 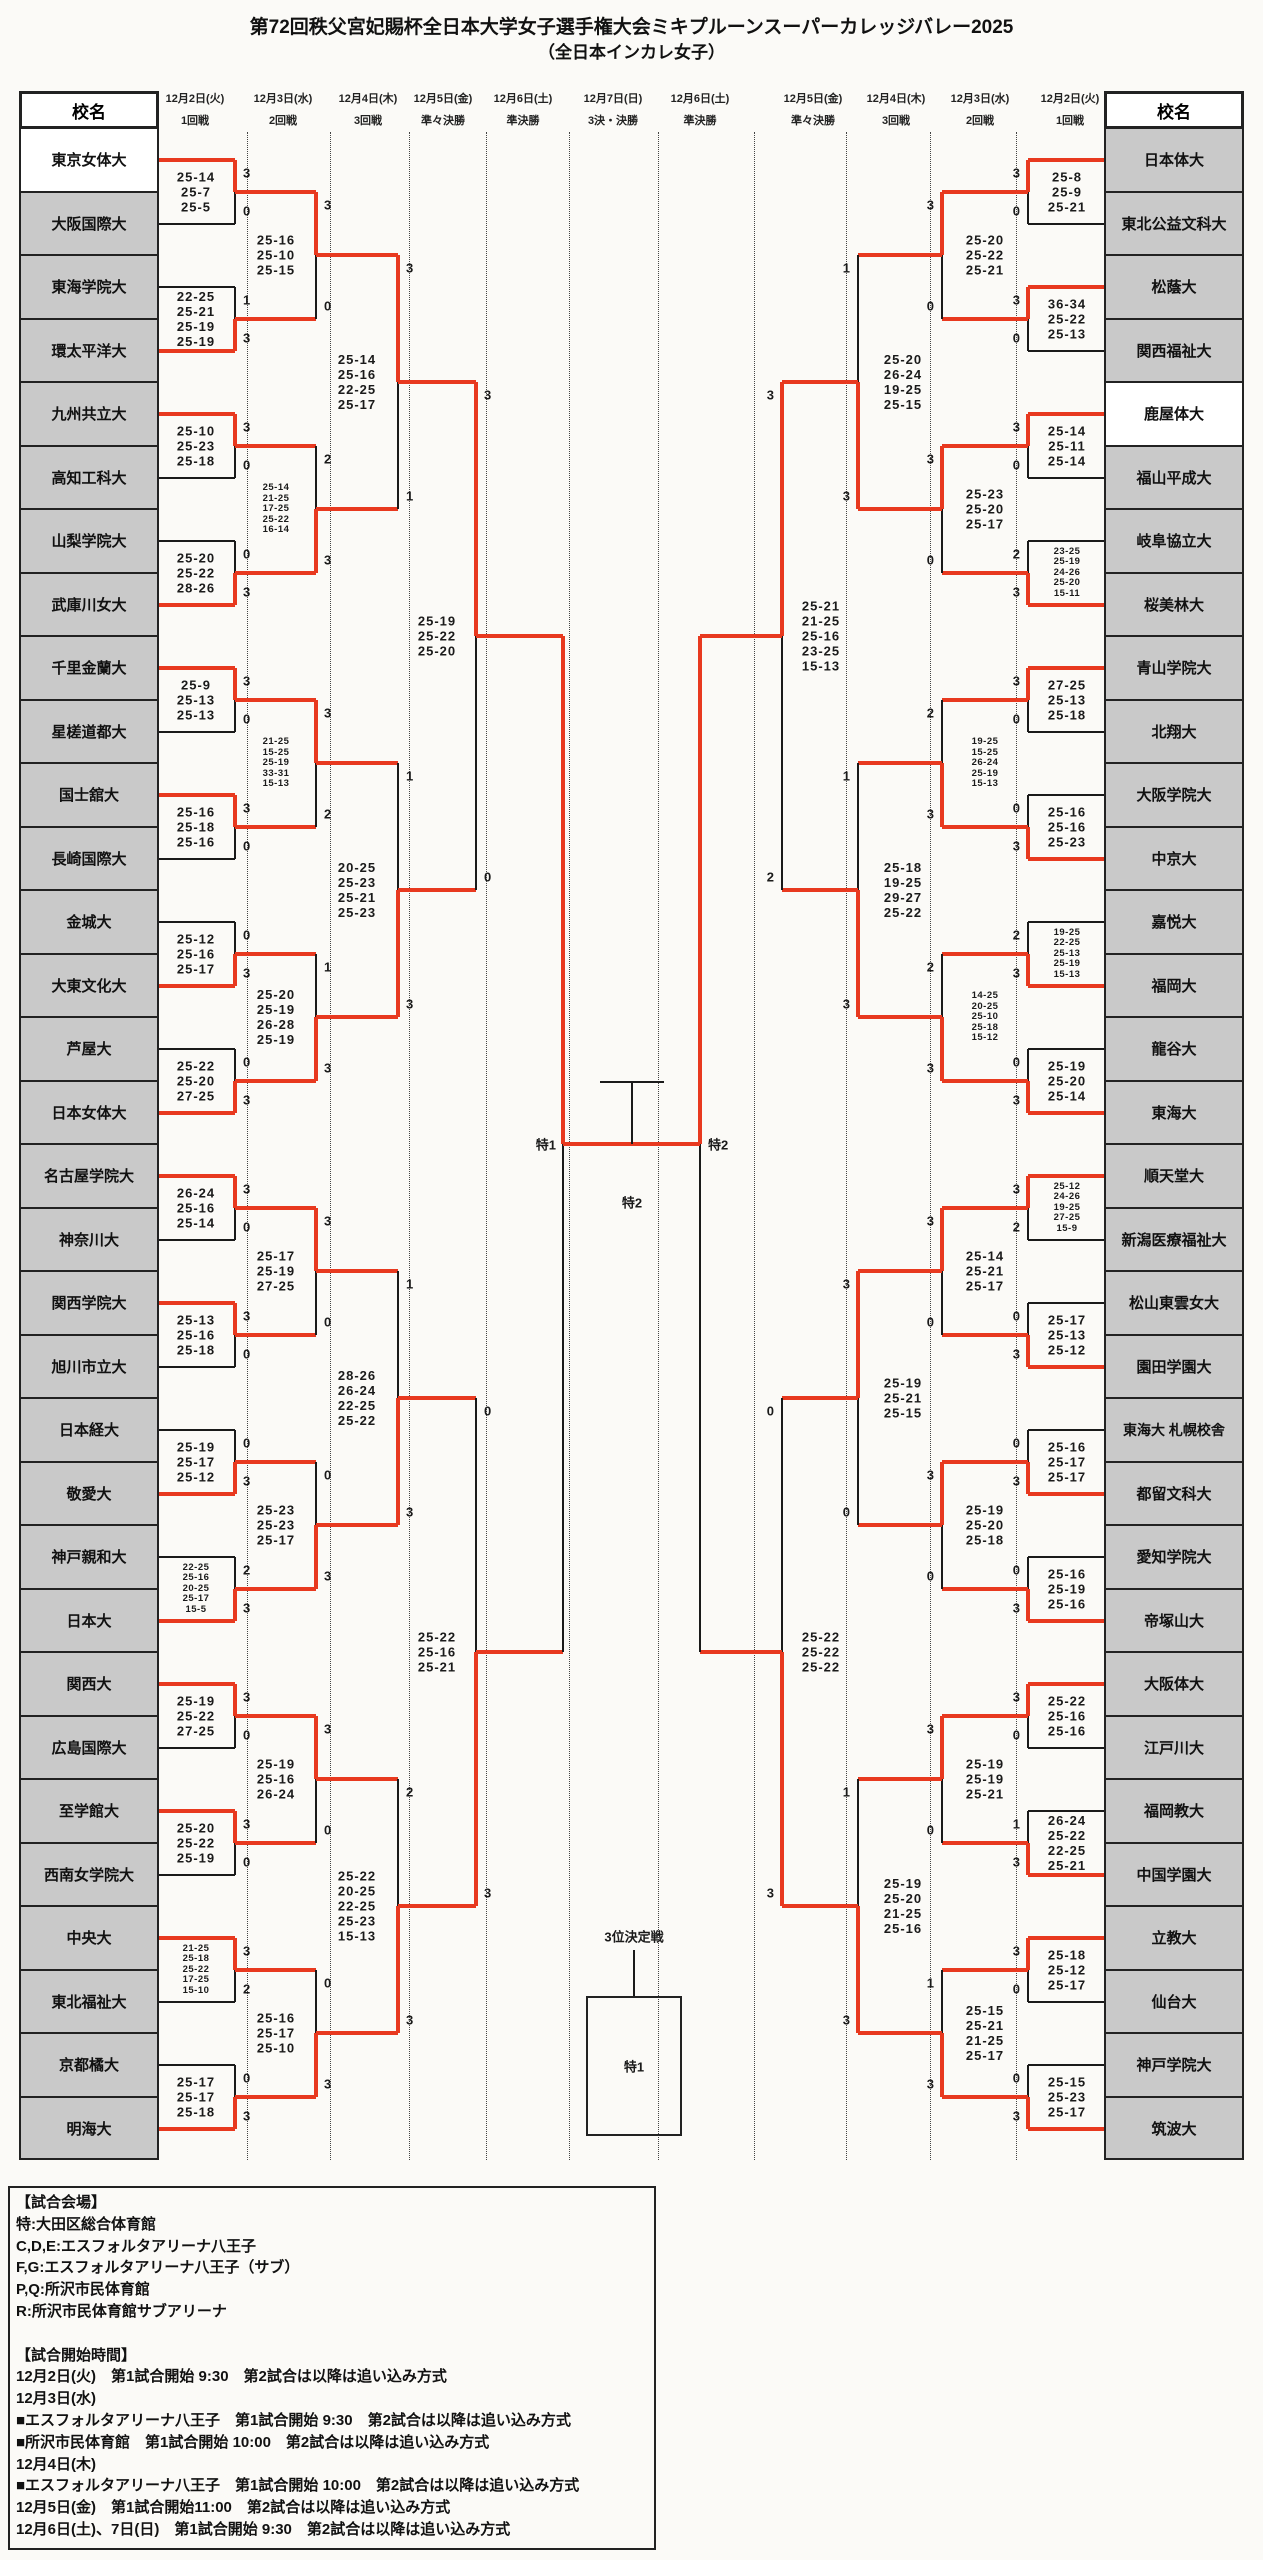 What do you see at coordinates (89, 414) in the screenshot?
I see `team-cell-left-4: 九州共立大` at bounding box center [89, 414].